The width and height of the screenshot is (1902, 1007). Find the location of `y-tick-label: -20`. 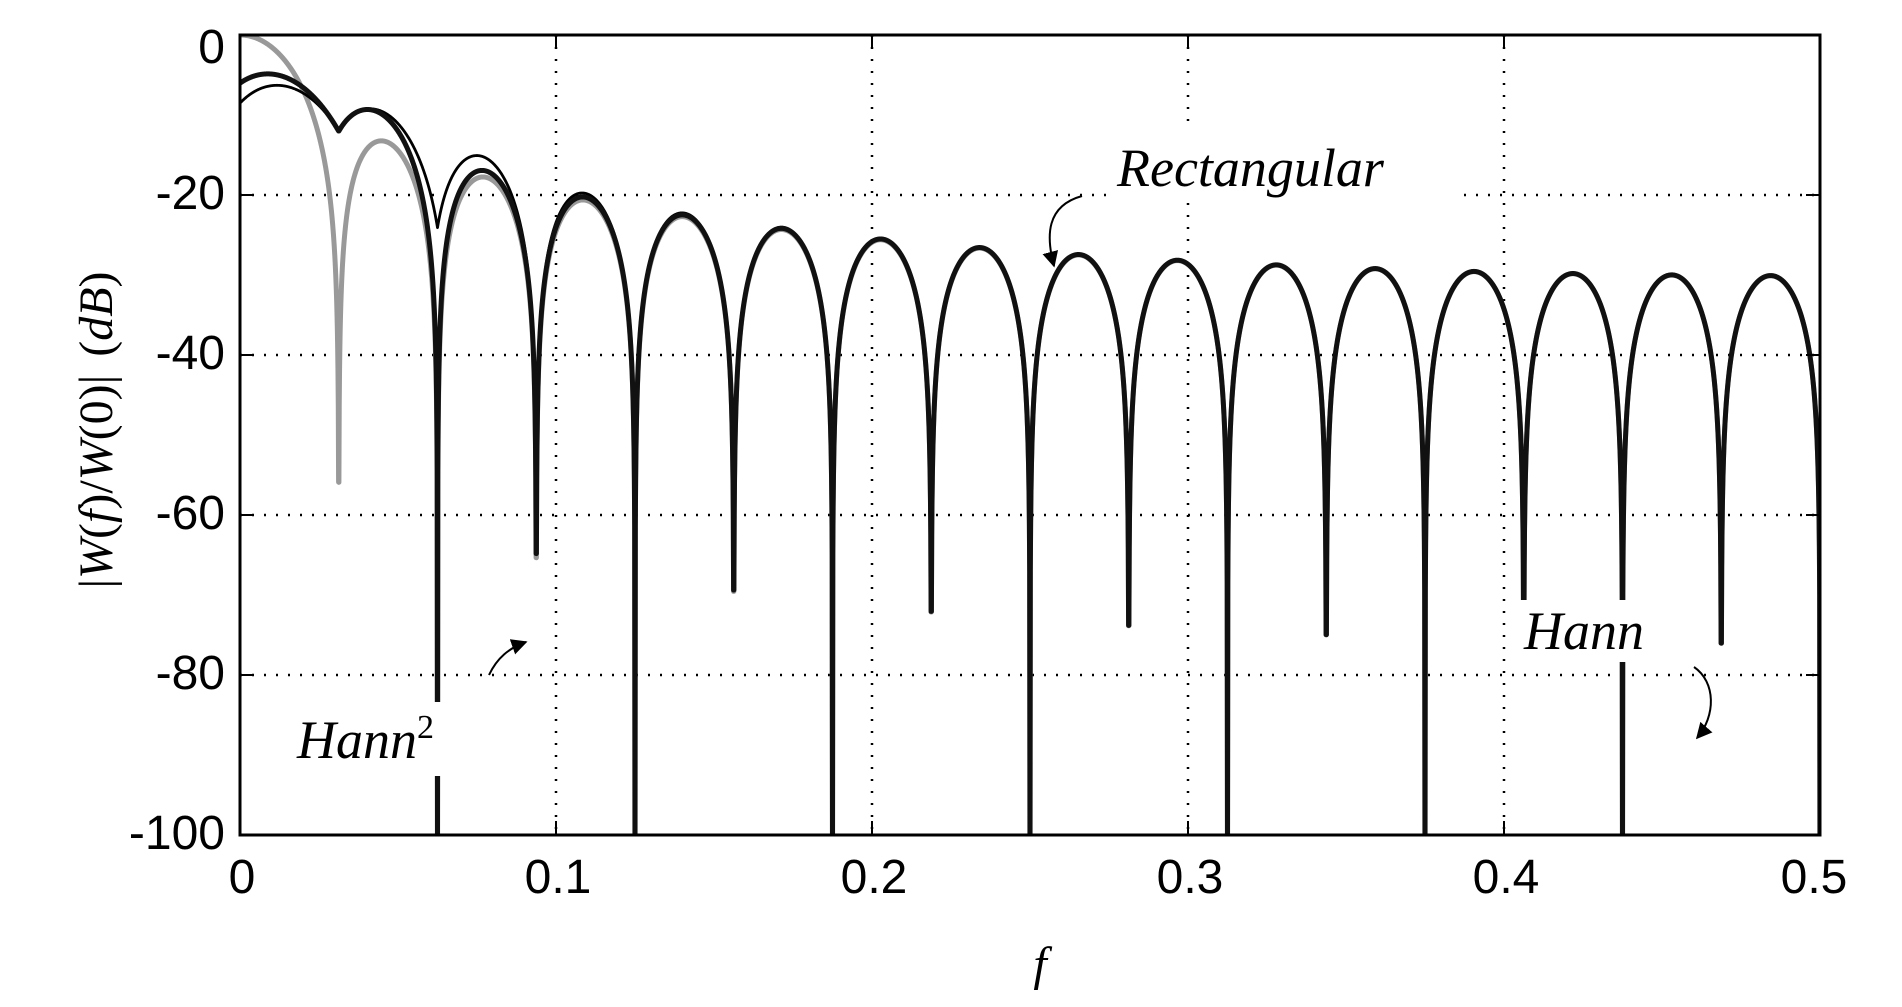

y-tick-label: -20 is located at coordinates (190, 193).